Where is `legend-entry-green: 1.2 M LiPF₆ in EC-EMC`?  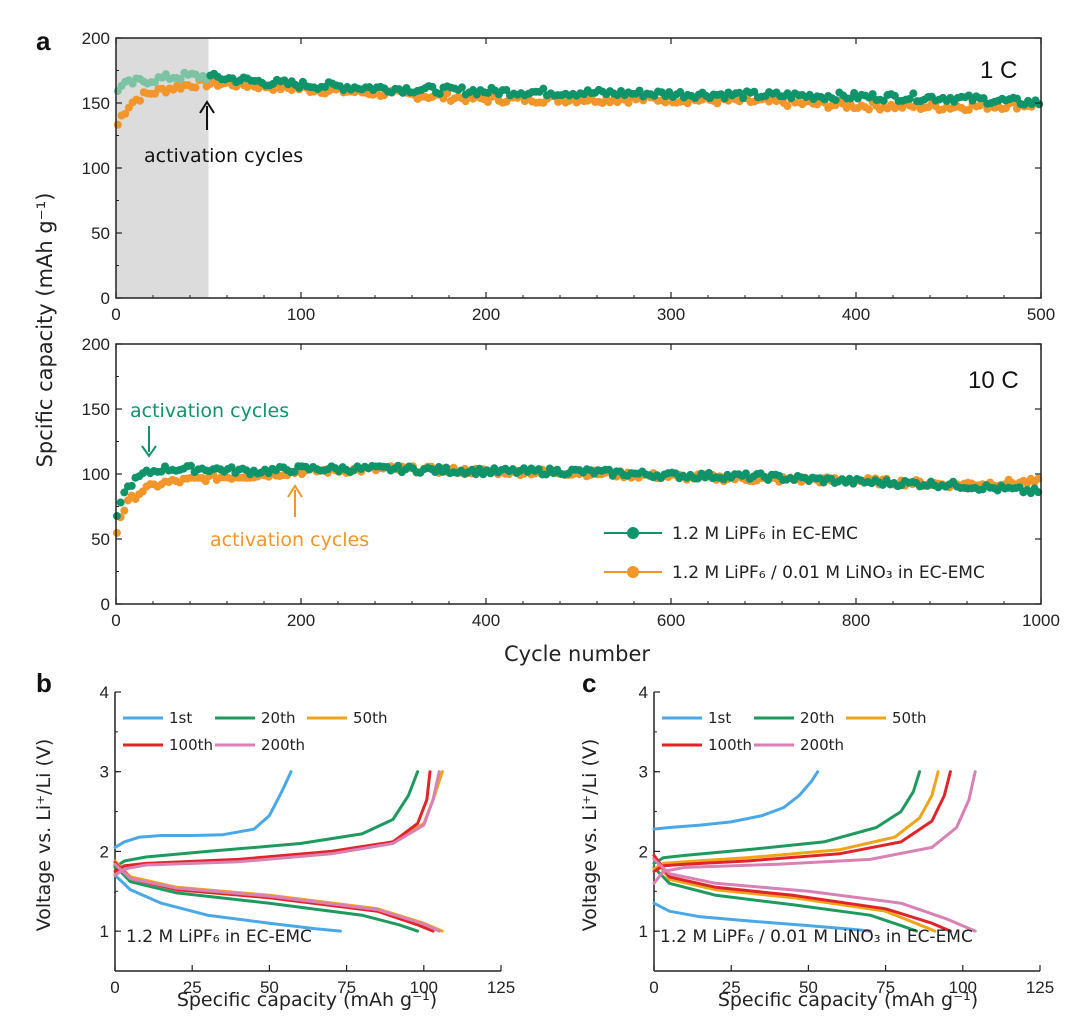
legend-entry-green: 1.2 M LiPF₆ in EC-EMC is located at coordinates (731, 534).